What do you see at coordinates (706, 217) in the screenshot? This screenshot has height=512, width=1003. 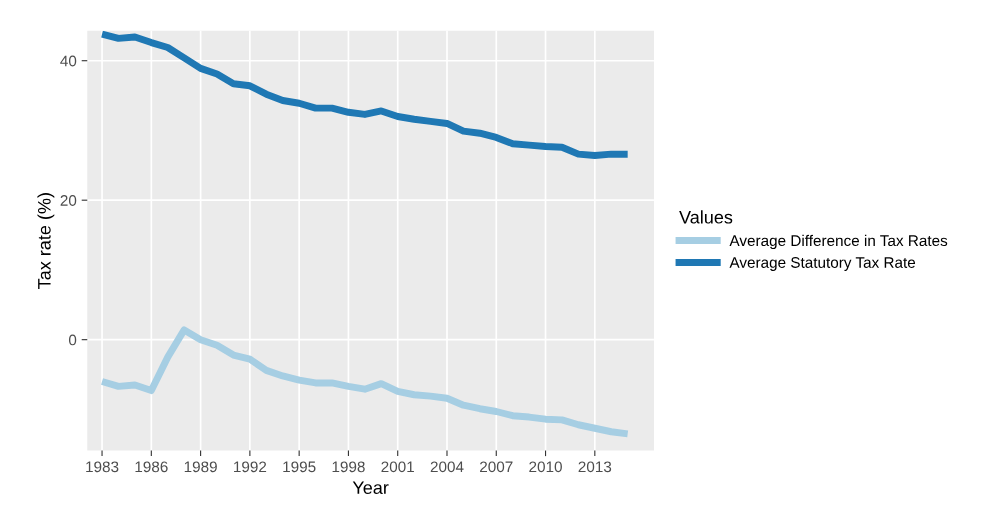 I see `legend-title: Values` at bounding box center [706, 217].